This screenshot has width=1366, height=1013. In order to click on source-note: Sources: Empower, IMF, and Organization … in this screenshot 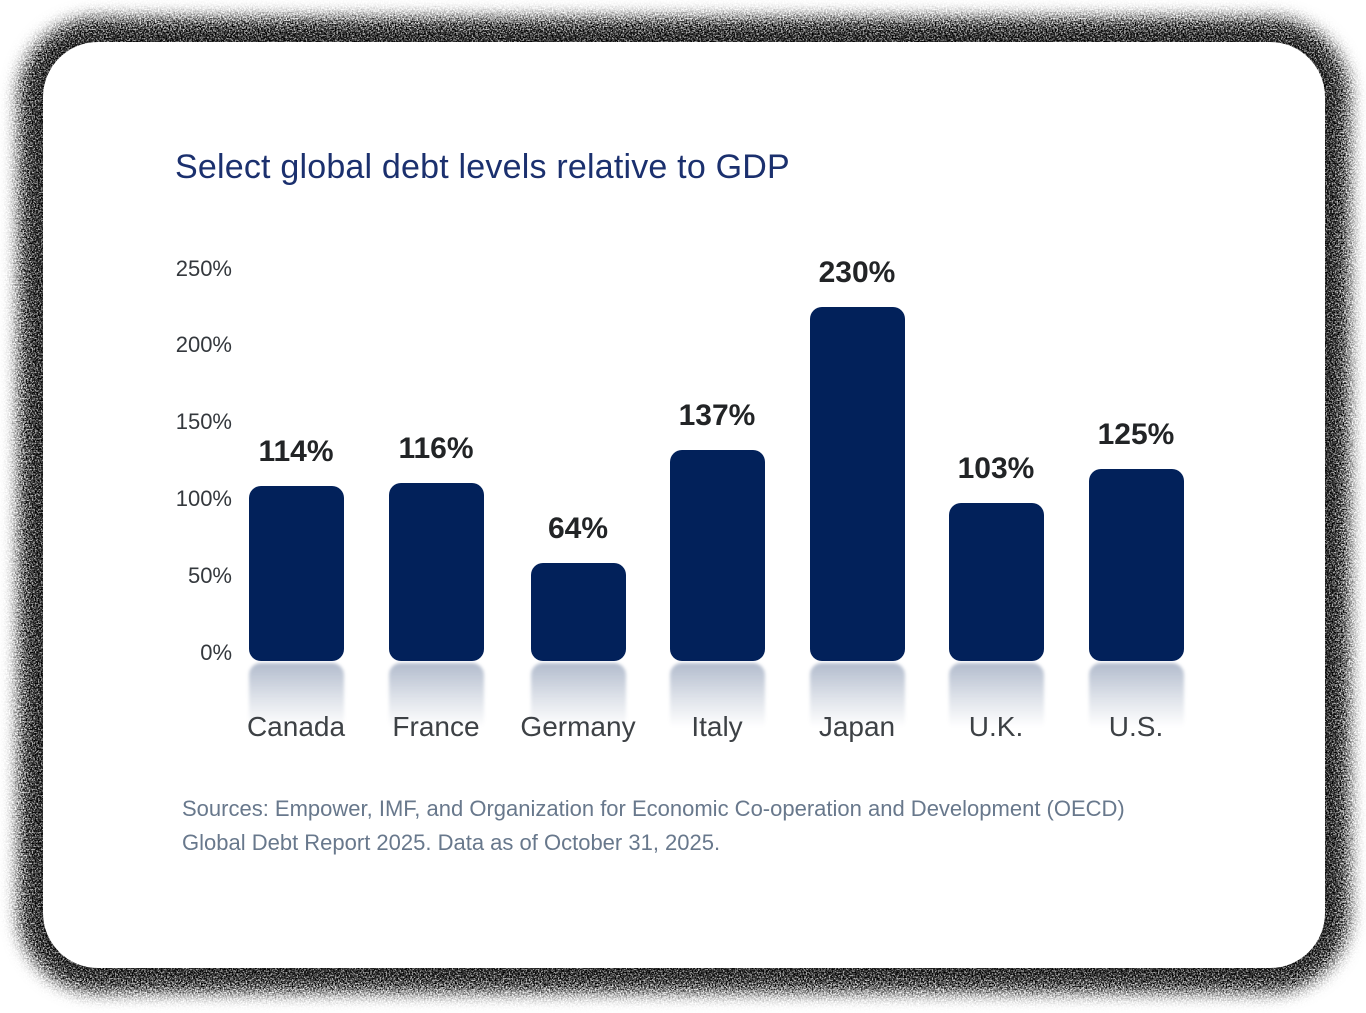, I will do `click(653, 826)`.